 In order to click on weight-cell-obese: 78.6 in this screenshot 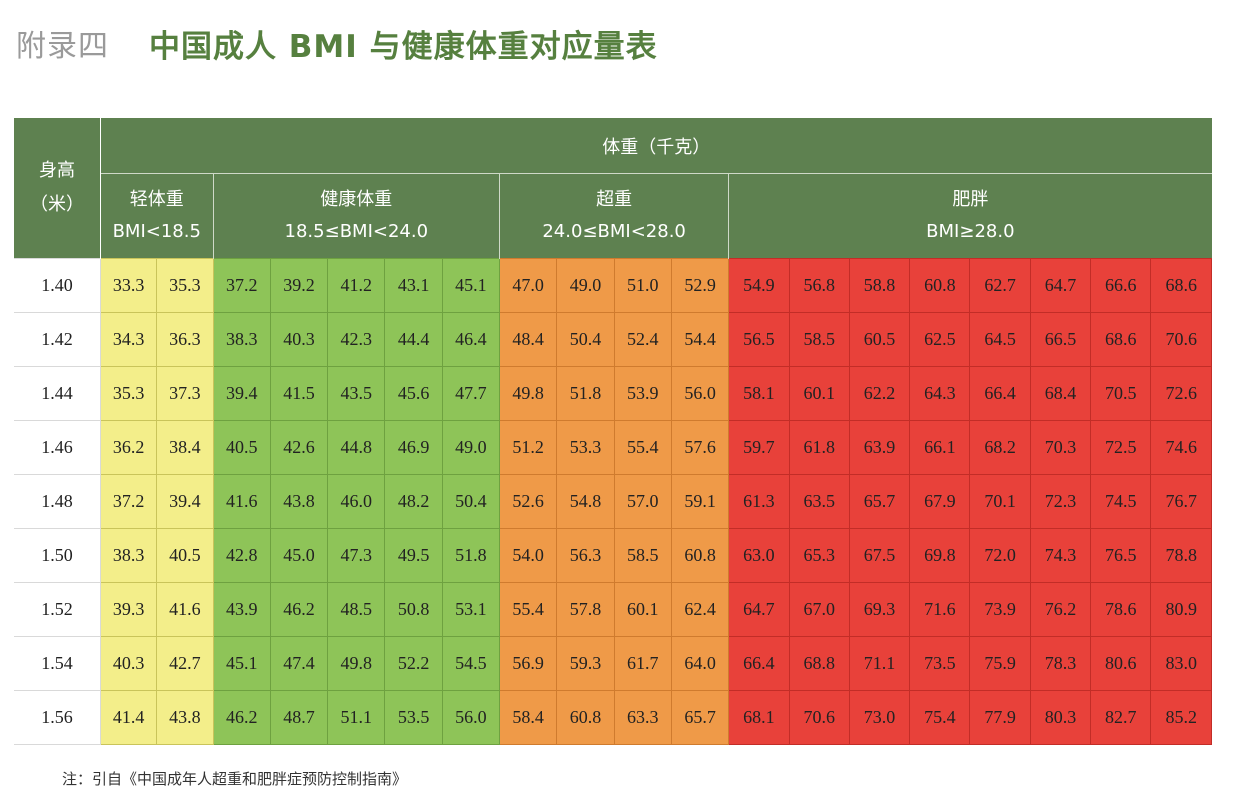, I will do `click(1121, 609)`.